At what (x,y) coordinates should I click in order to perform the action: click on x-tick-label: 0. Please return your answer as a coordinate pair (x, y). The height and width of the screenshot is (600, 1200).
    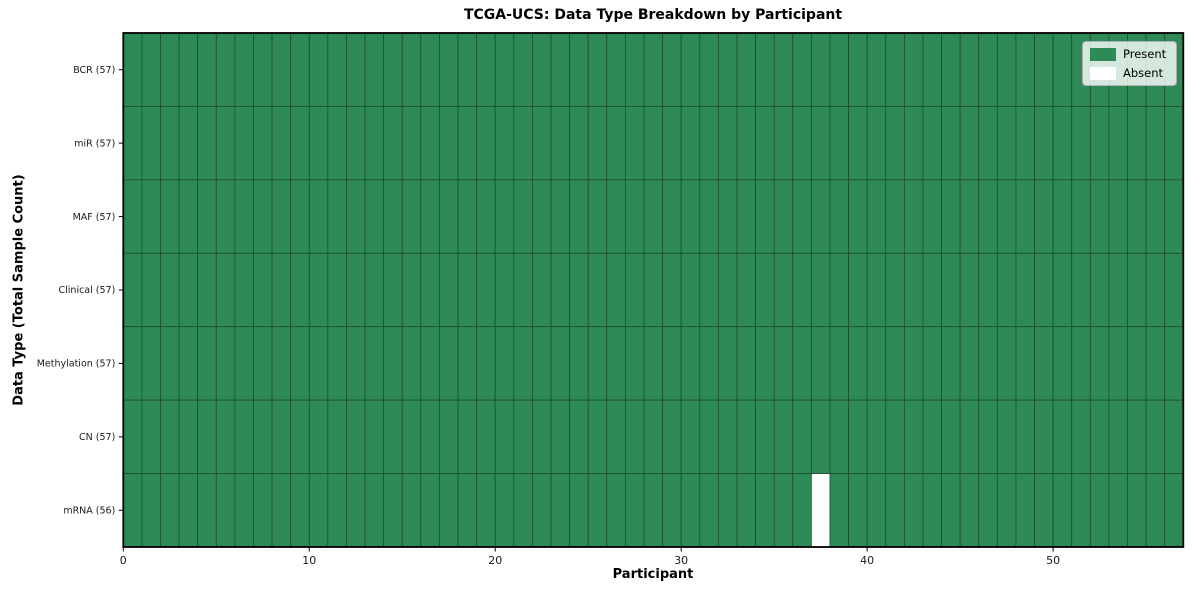
    Looking at the image, I should click on (123, 560).